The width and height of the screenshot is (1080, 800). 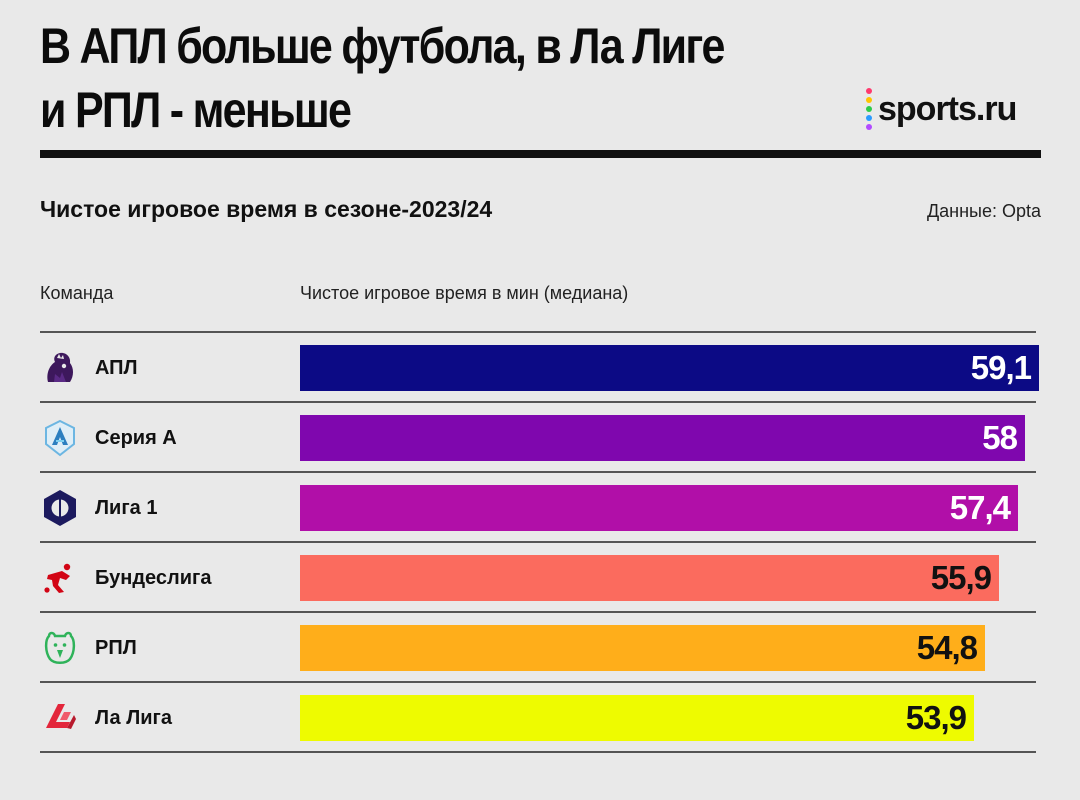 I want to click on sports-ru-logo: sports.ru, so click(x=941, y=109).